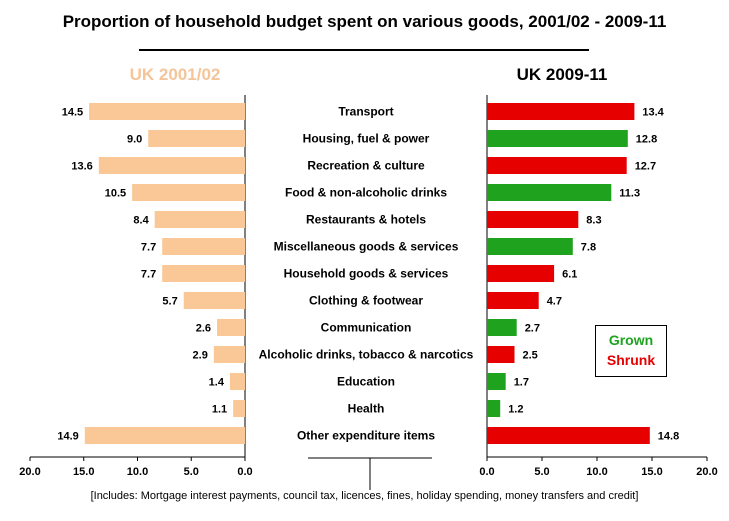 The height and width of the screenshot is (521, 729). I want to click on title-underline, so click(364, 50).